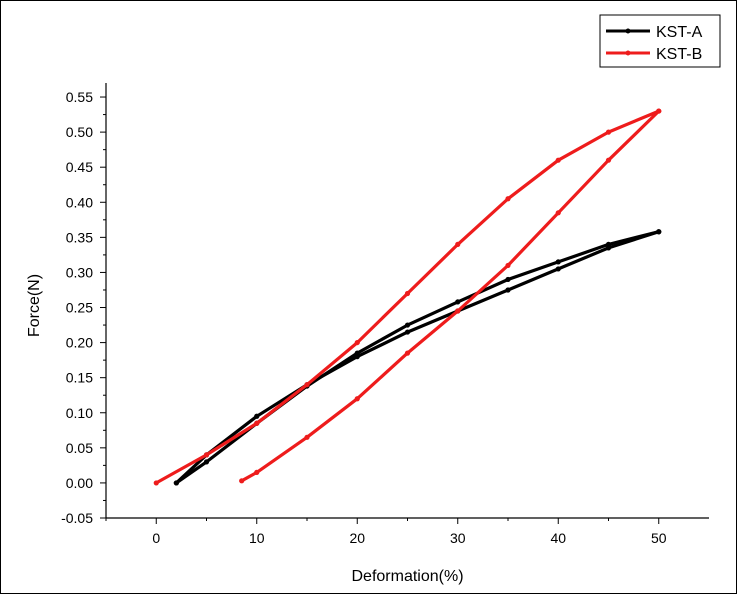  Describe the element at coordinates (79, 132) in the screenshot. I see `y-tick-label: 0.50` at that location.